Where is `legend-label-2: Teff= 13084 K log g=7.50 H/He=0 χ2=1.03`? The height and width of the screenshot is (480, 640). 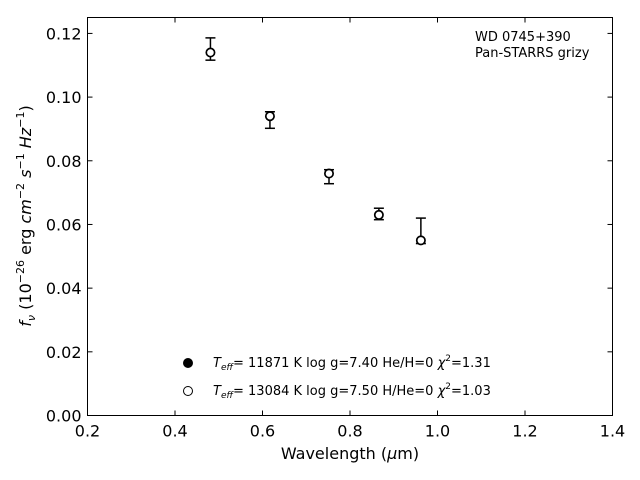
legend-label-2: Teff= 13084 K log g=7.50 H/He=0 χ2=1.03 is located at coordinates (352, 391).